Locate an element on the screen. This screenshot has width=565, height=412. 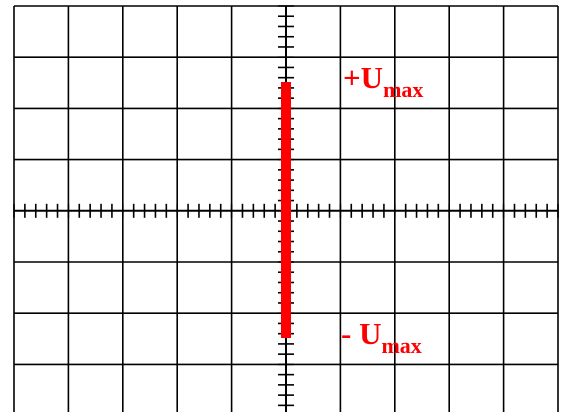
top-amplitude-label: +Umax is located at coordinates (383, 81).